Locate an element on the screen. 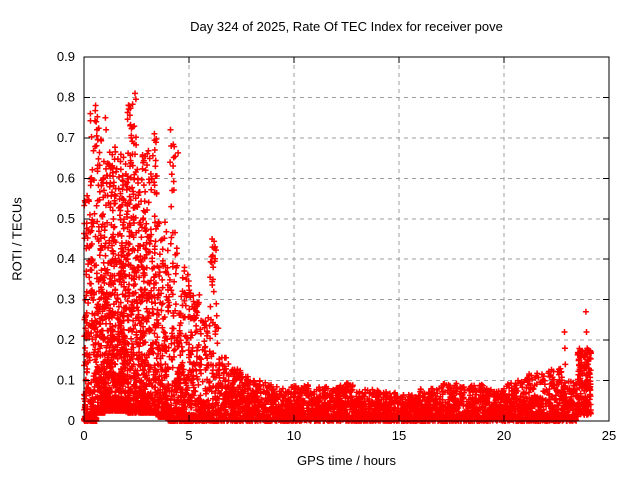 Image resolution: width=640 pixels, height=480 pixels. y-tick-label: 0.5 is located at coordinates (66, 218).